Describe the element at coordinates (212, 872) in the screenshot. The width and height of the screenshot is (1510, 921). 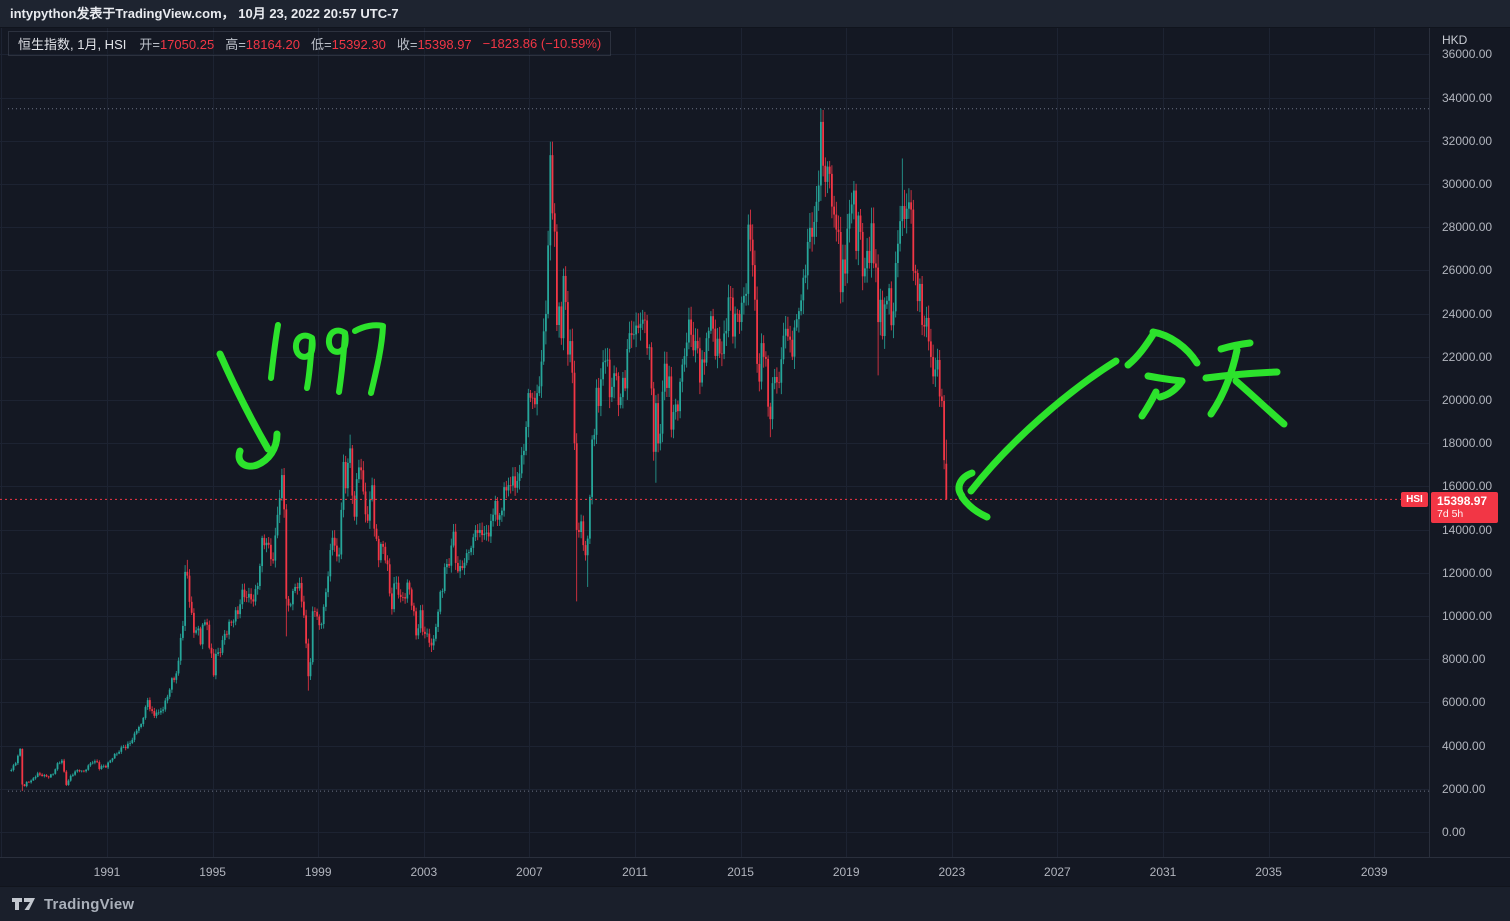
I see `time-tick-label: 1995` at that location.